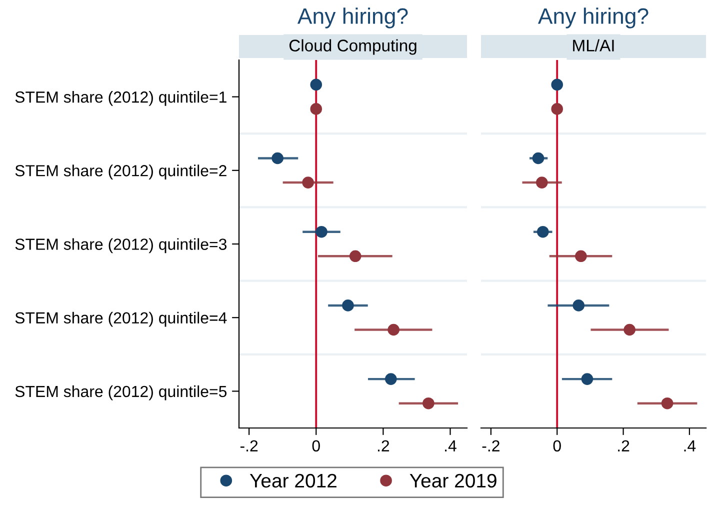  I want to click on y-tick-label: STEM share (2012) quintile=2, so click(120, 172).